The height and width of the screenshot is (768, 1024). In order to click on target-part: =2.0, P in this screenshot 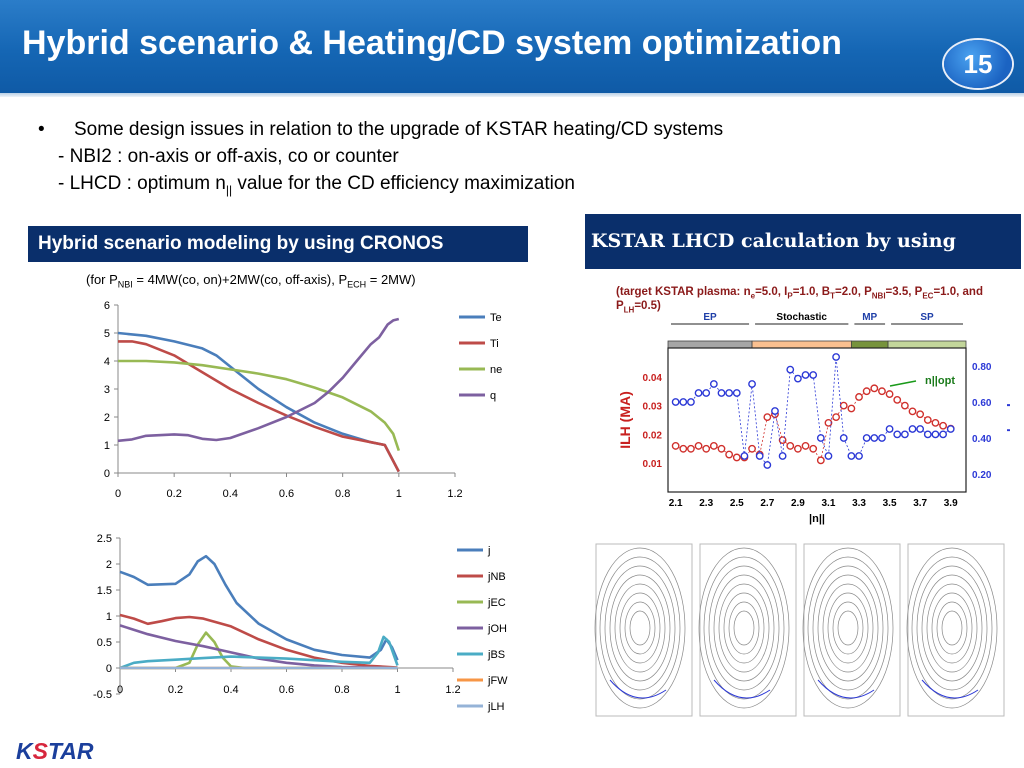, I will do `click(853, 292)`.